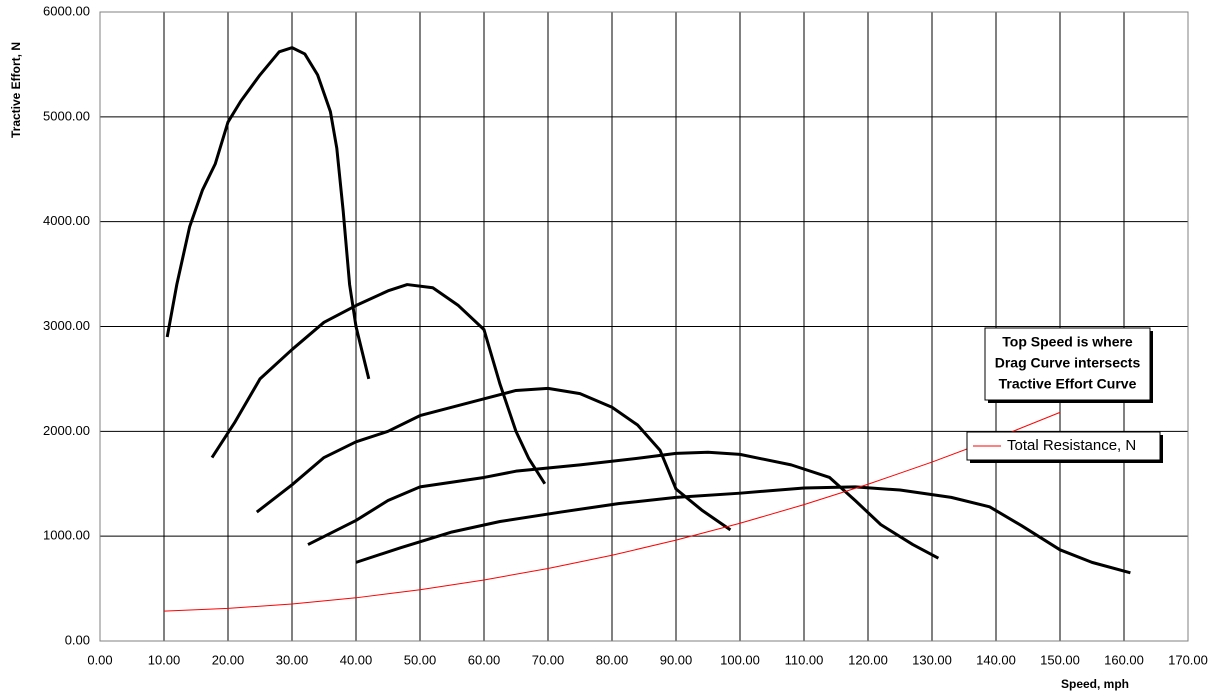  Describe the element at coordinates (612, 659) in the screenshot. I see `x-tick-label: 80.00` at that location.